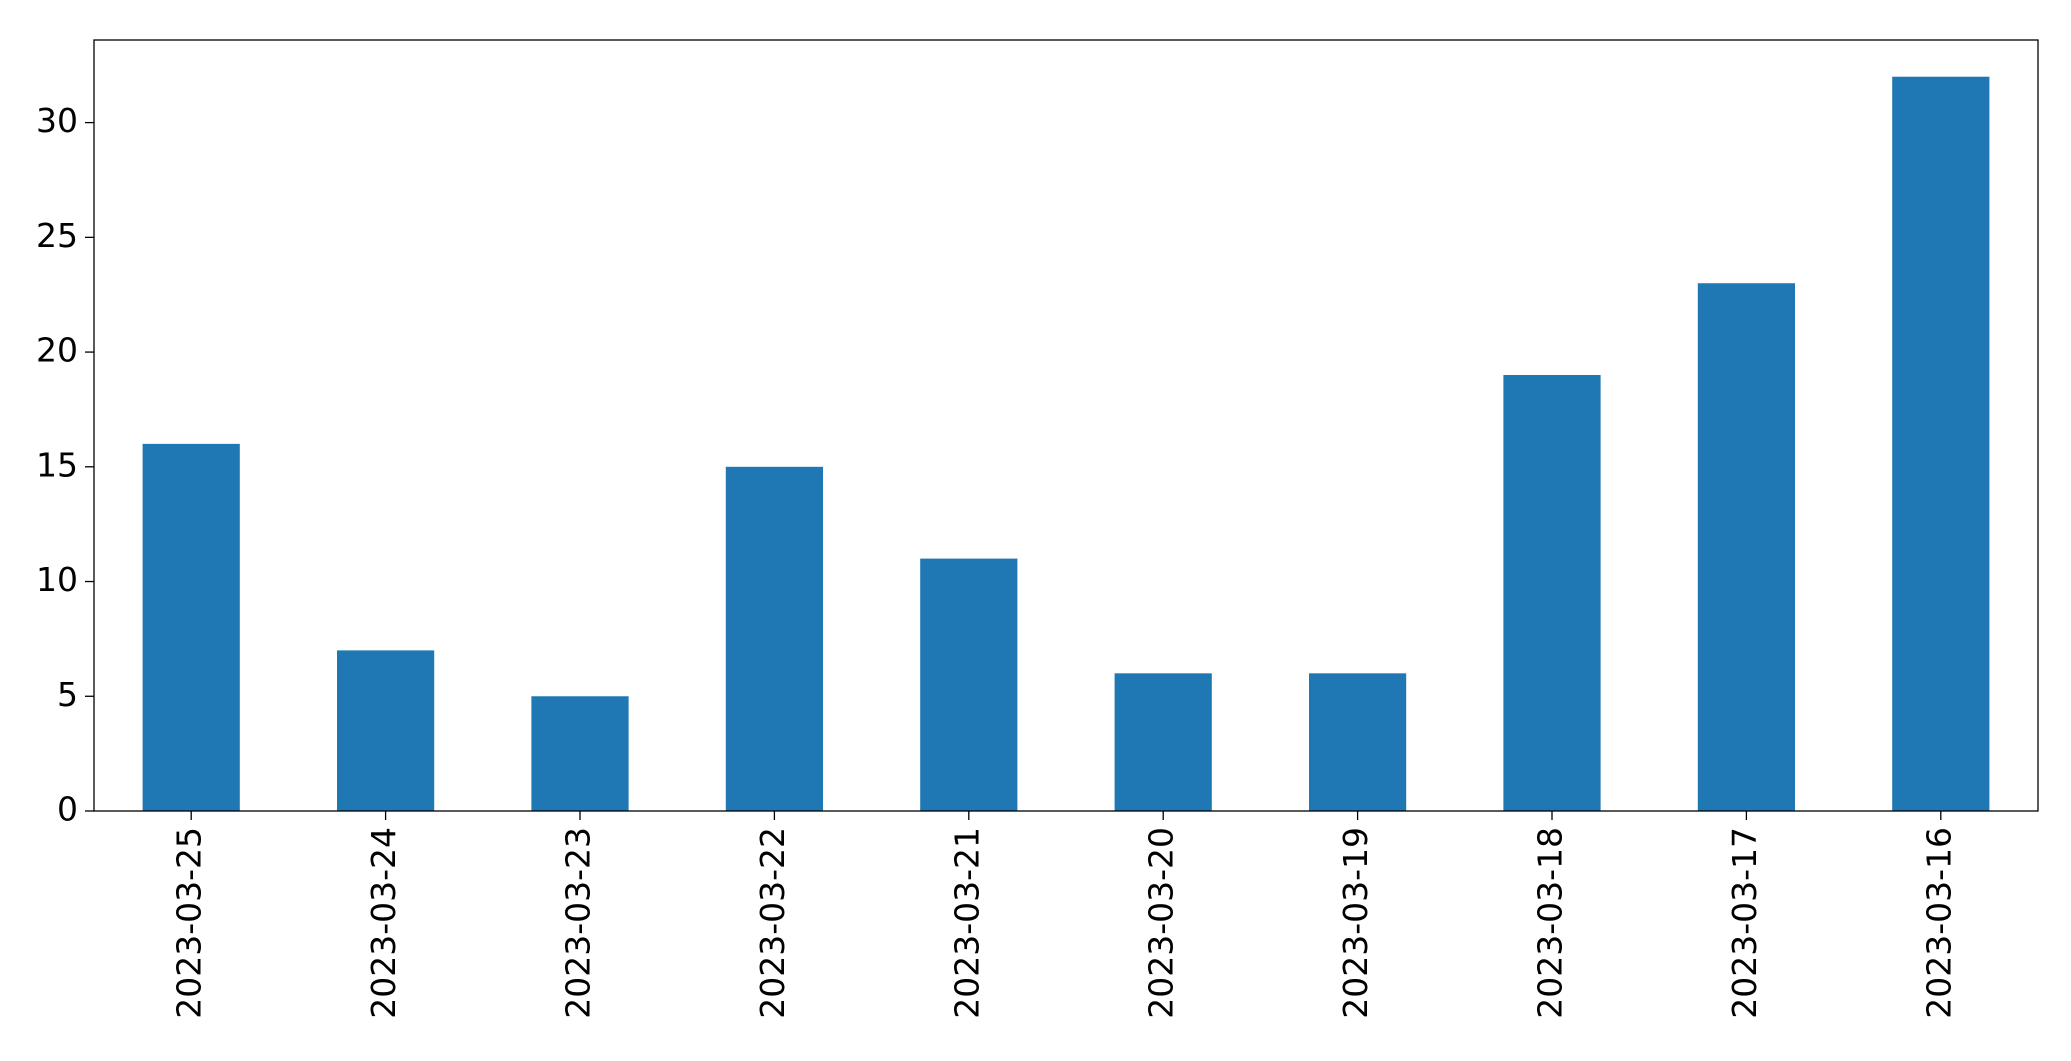 This screenshot has height=1061, width=2071. What do you see at coordinates (966, 923) in the screenshot?
I see `x-tick-label: 2023-03-21` at bounding box center [966, 923].